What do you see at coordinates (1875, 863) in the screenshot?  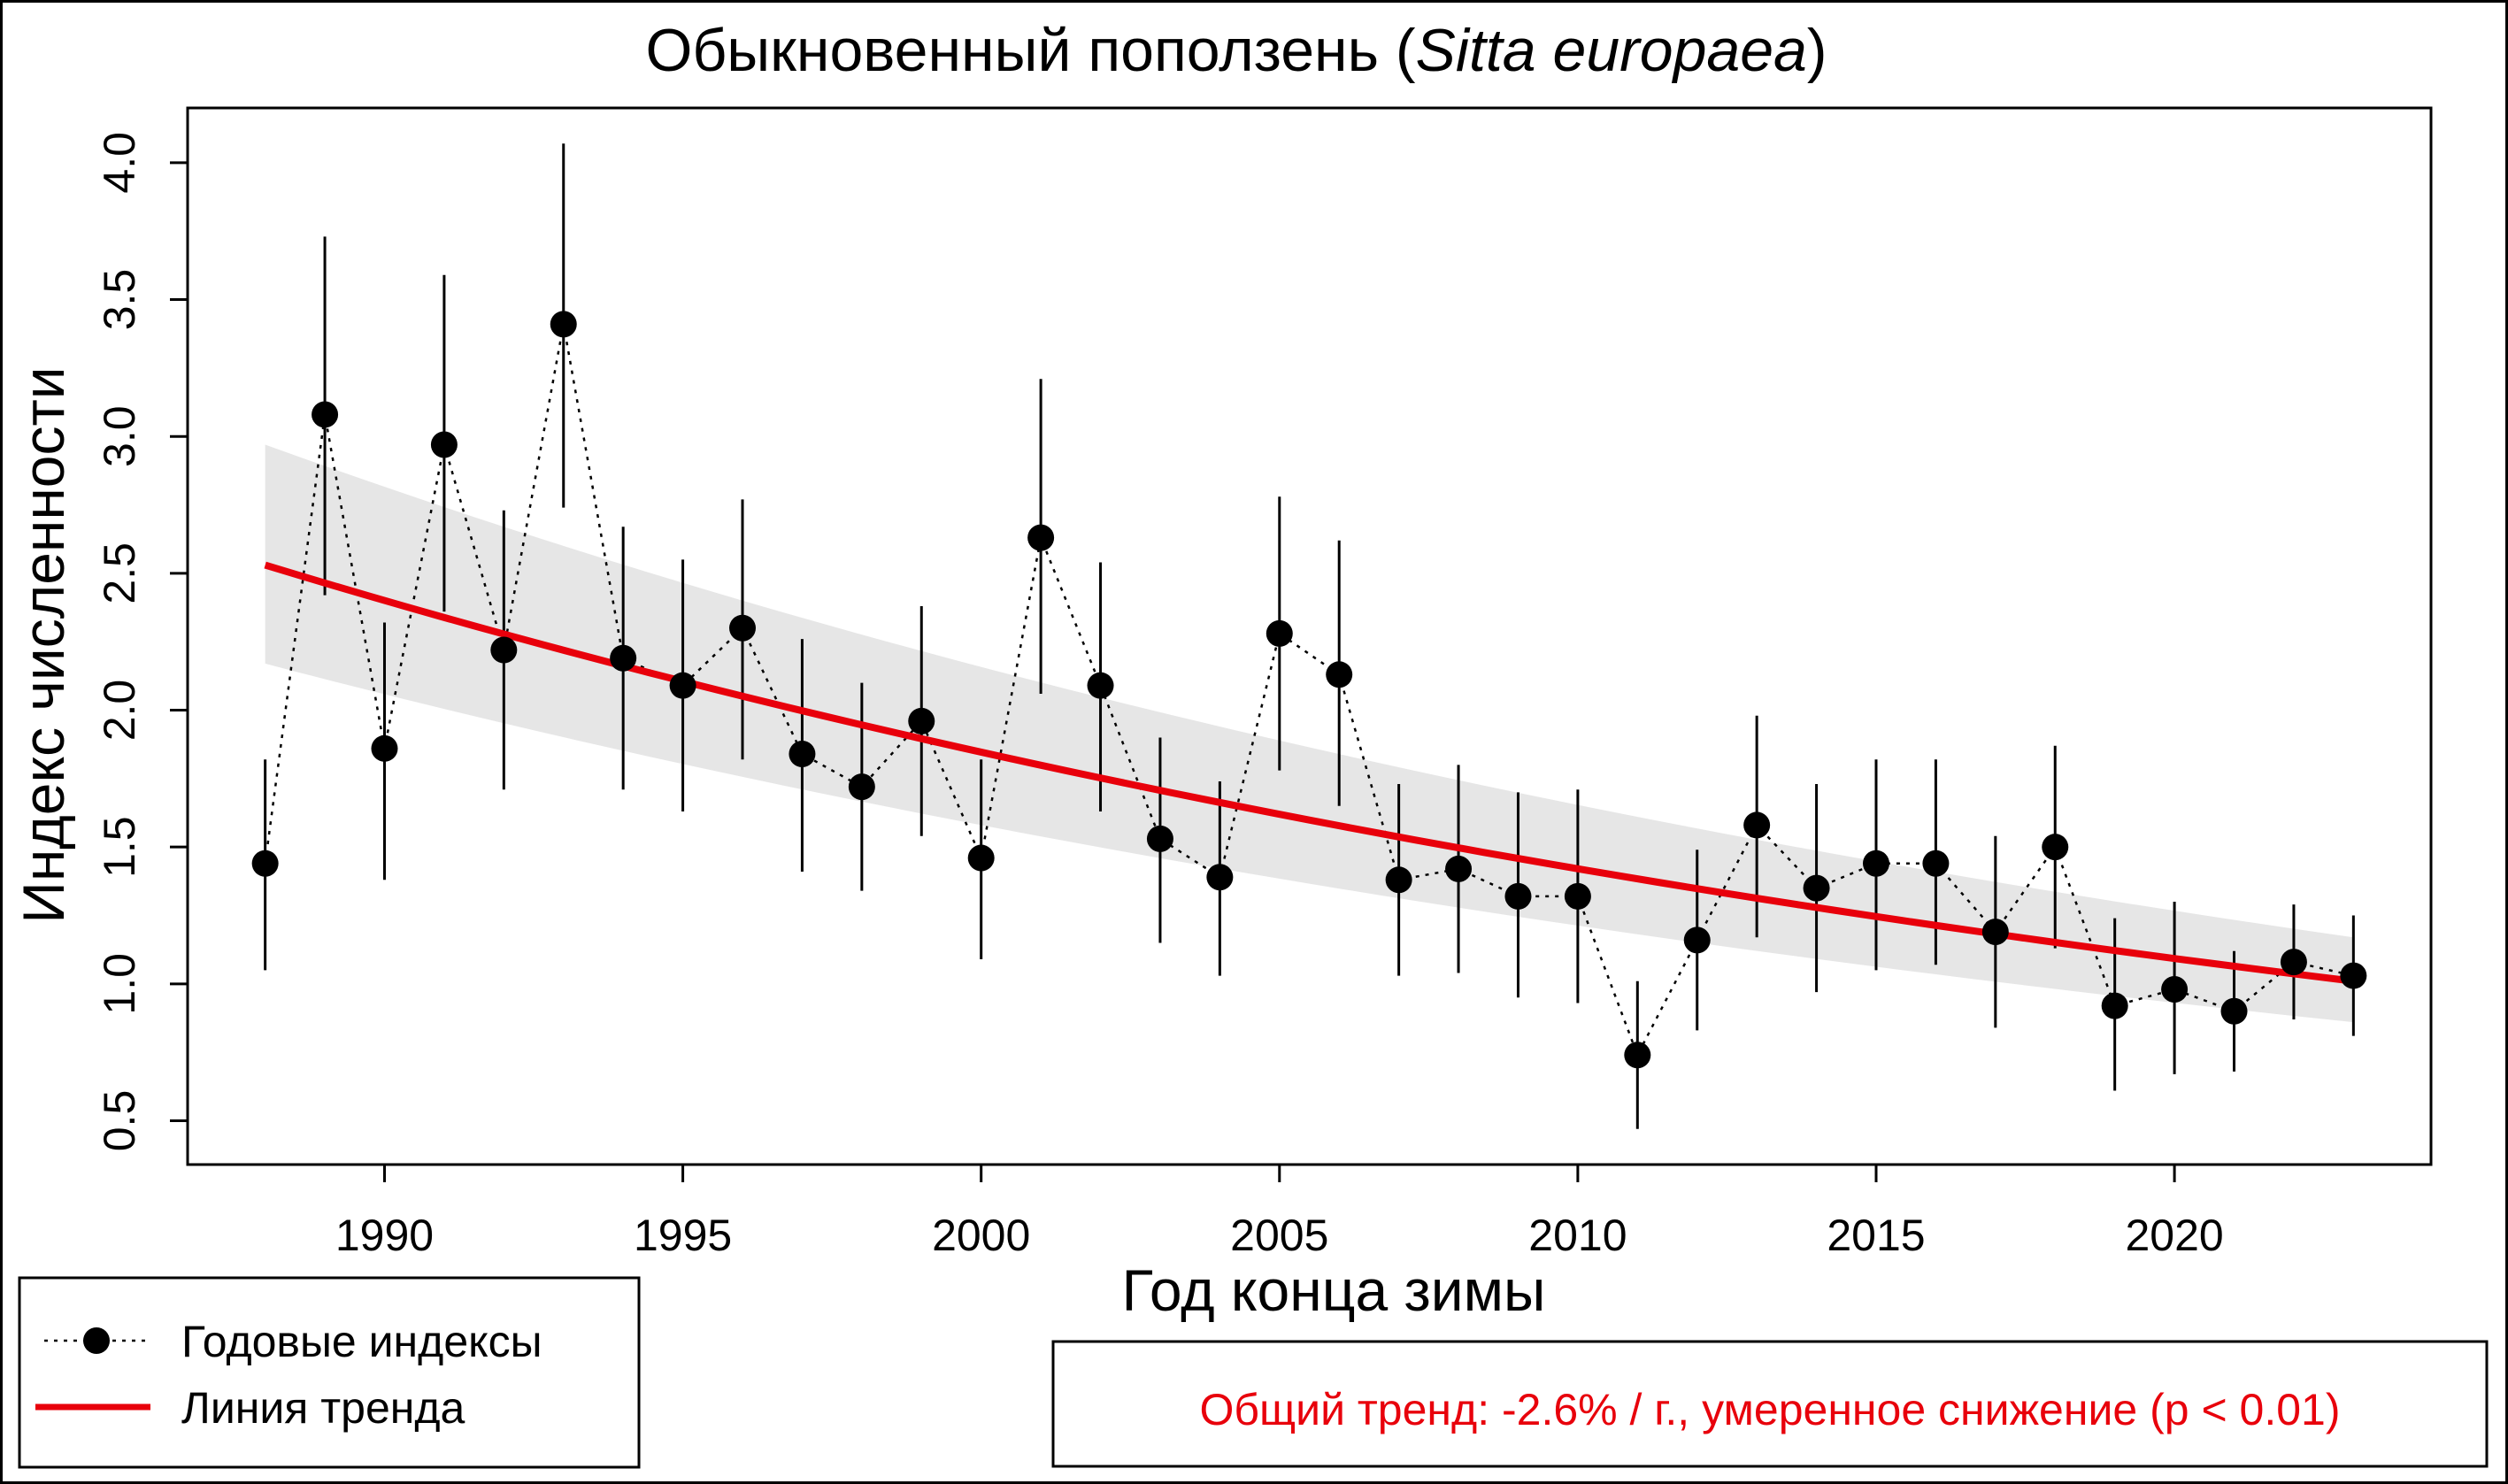 I see `index-point-2015` at bounding box center [1875, 863].